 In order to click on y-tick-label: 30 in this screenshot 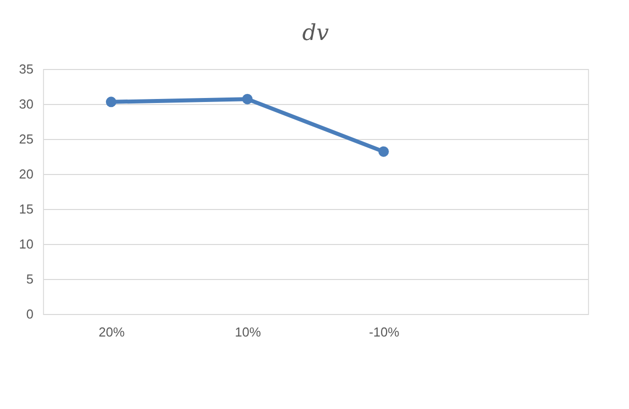, I will do `click(26, 104)`.